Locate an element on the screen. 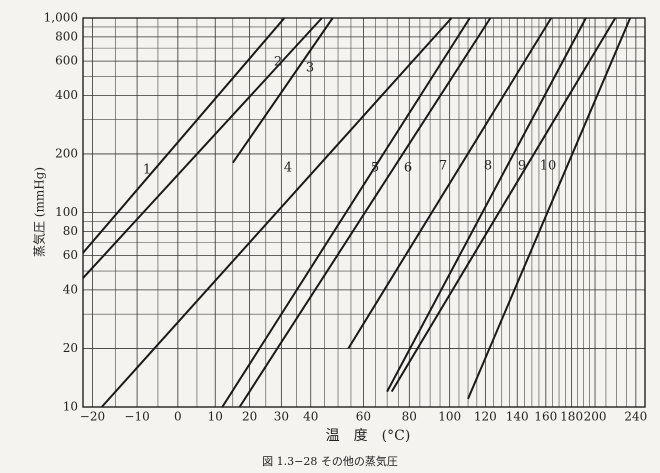  line-label: 4 is located at coordinates (288, 168).